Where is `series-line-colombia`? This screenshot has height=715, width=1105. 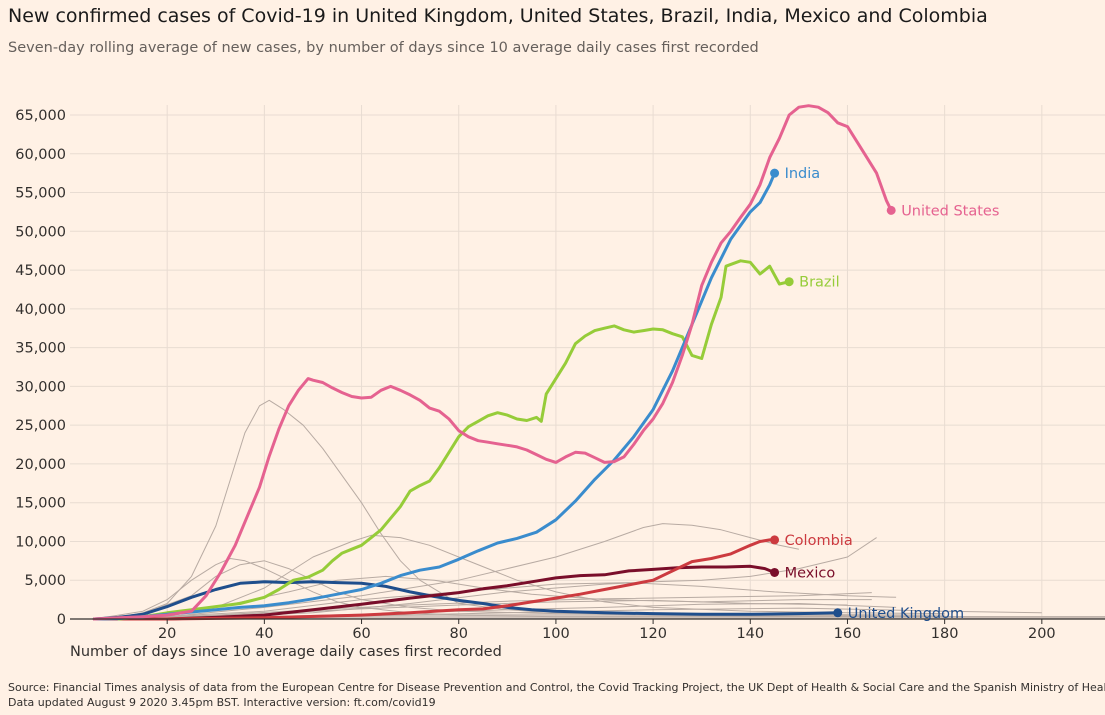 series-line-colombia is located at coordinates (434, 579).